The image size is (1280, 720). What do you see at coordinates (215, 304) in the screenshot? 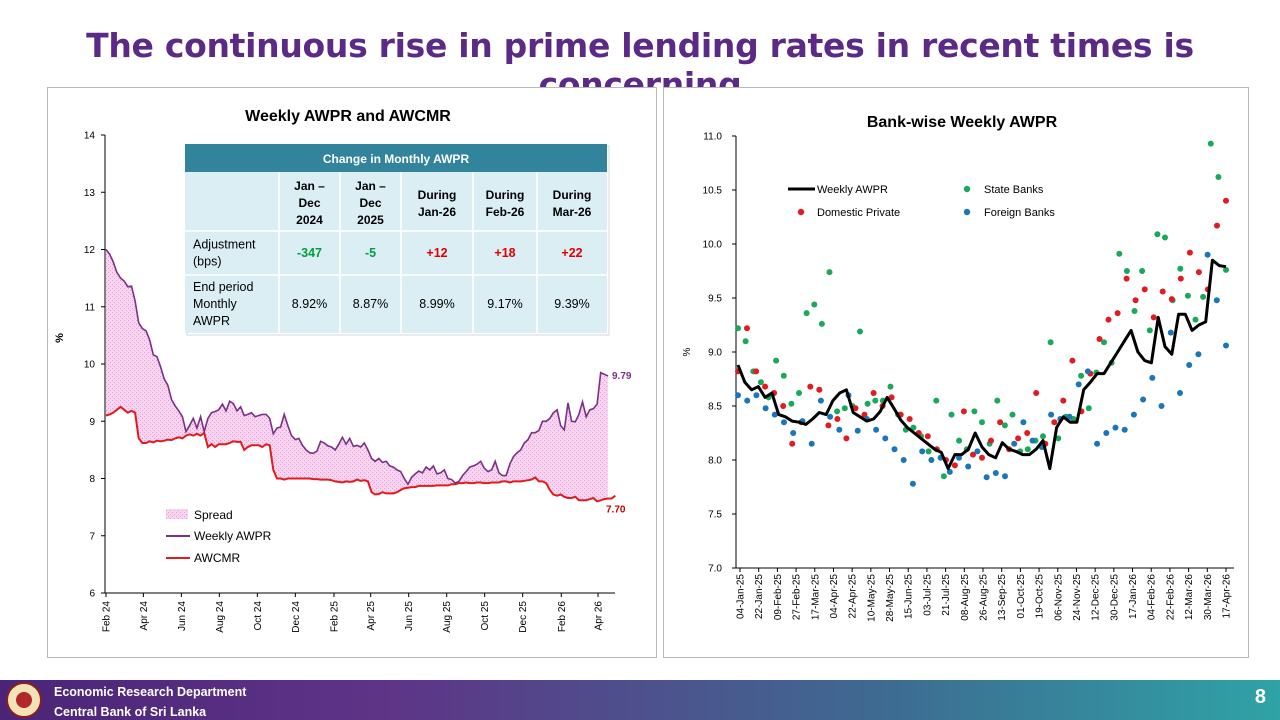
I see `table-row-label: Monthly` at bounding box center [215, 304].